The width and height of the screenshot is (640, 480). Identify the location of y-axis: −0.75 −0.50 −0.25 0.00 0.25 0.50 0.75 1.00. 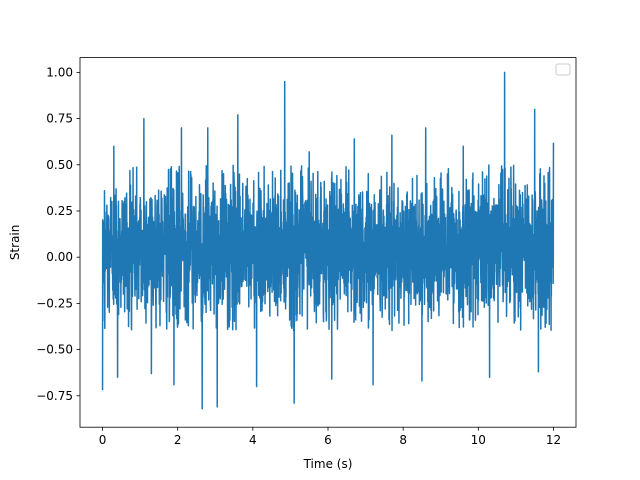
(58, 234).